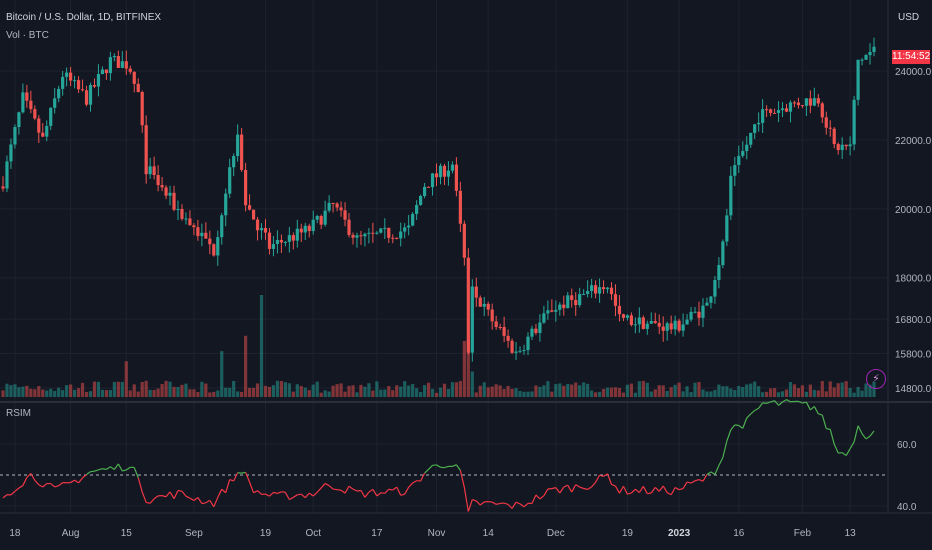 The width and height of the screenshot is (932, 550). Describe the element at coordinates (913, 355) in the screenshot. I see `price-tick-label: 15800.0` at that location.